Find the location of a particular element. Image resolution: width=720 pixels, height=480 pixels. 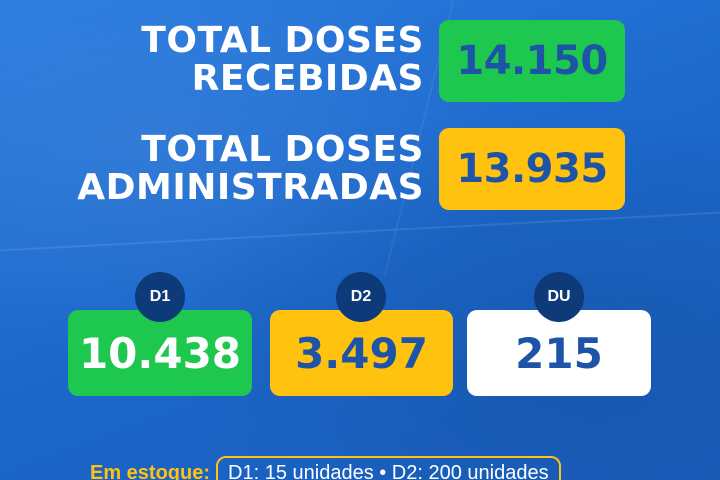

dose-d2-badge: D2 is located at coordinates (361, 297).